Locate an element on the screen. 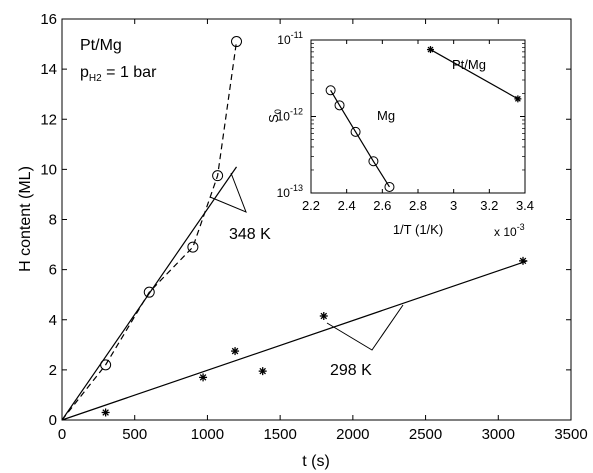 The height and width of the screenshot is (473, 593). main-x-tick-label: 3000 is located at coordinates (498, 434).